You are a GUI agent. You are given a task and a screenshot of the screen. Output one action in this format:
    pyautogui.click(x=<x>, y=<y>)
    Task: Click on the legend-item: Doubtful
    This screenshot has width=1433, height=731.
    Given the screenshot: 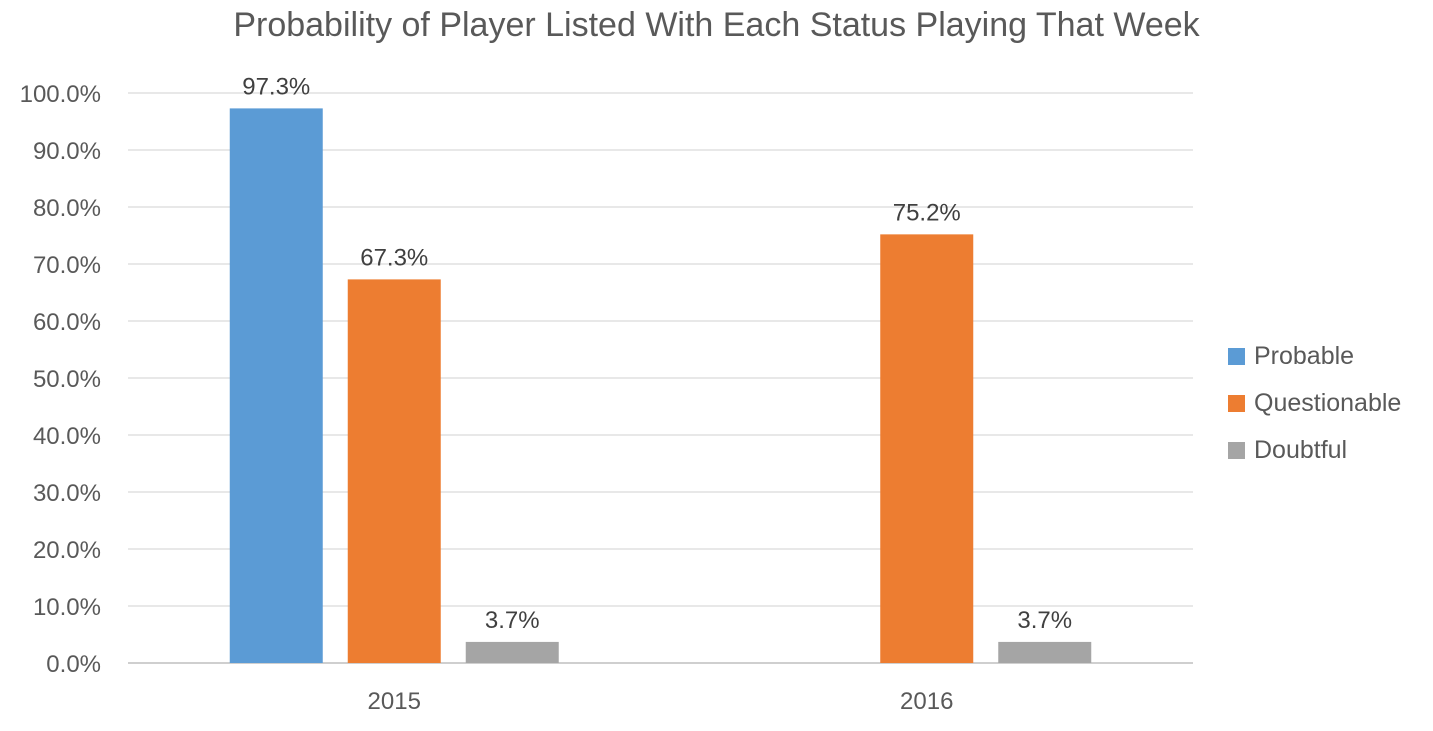 What is the action you would take?
    pyautogui.click(x=1314, y=450)
    